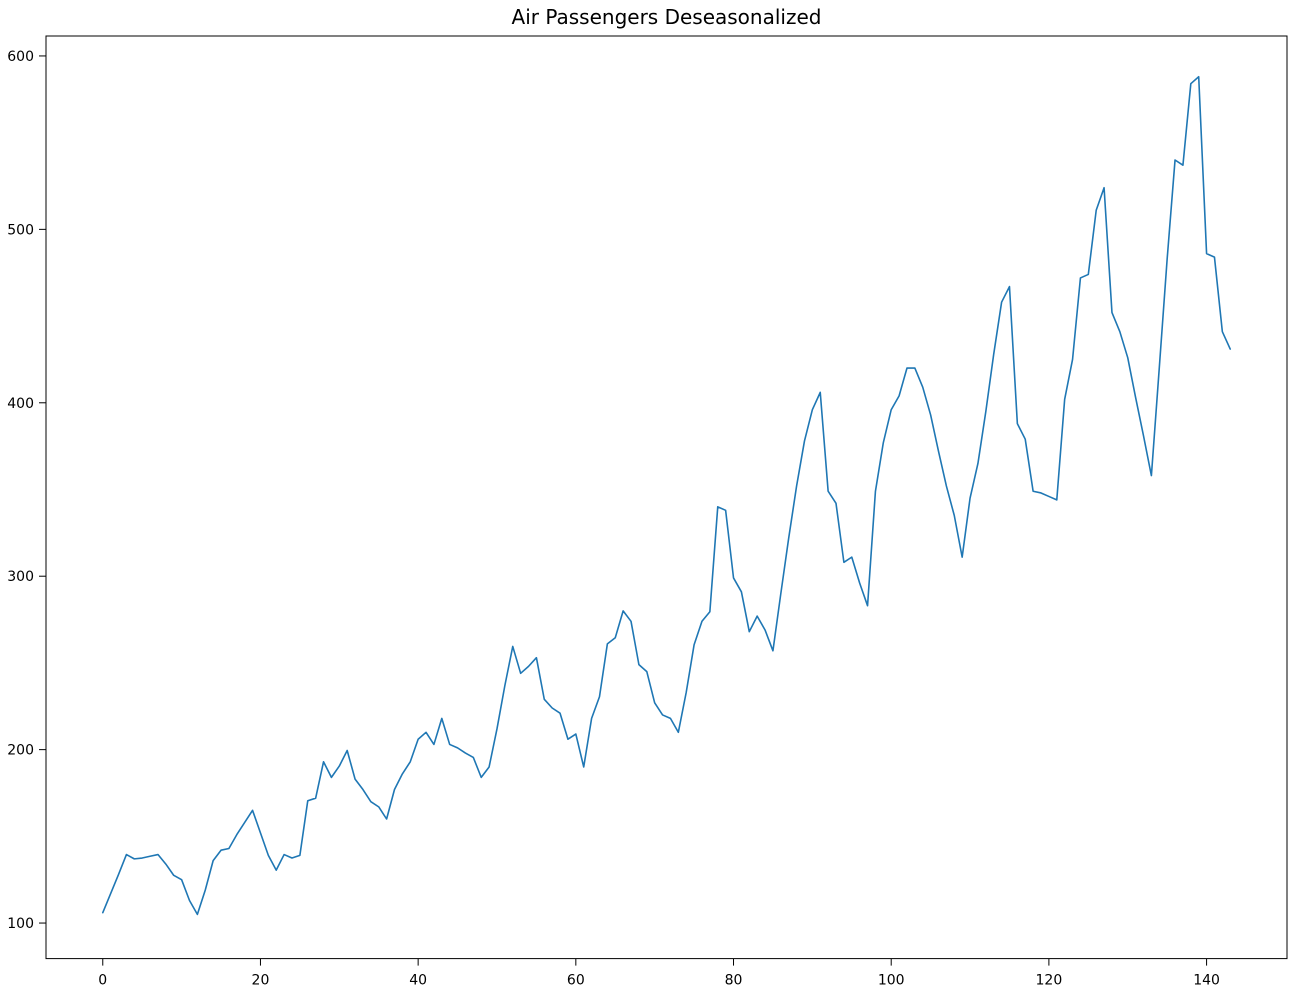 The width and height of the screenshot is (1296, 992). What do you see at coordinates (891, 981) in the screenshot?
I see `x-tick-label: 100` at bounding box center [891, 981].